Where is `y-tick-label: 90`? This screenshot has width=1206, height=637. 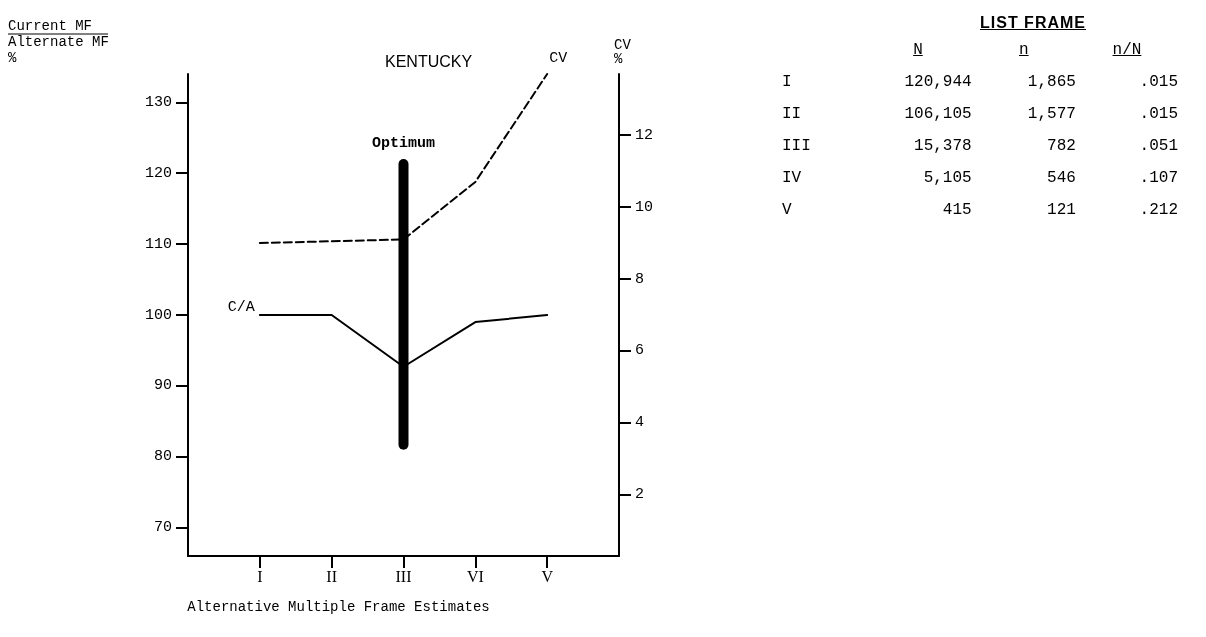
y-tick-label: 90 is located at coordinates (162, 386).